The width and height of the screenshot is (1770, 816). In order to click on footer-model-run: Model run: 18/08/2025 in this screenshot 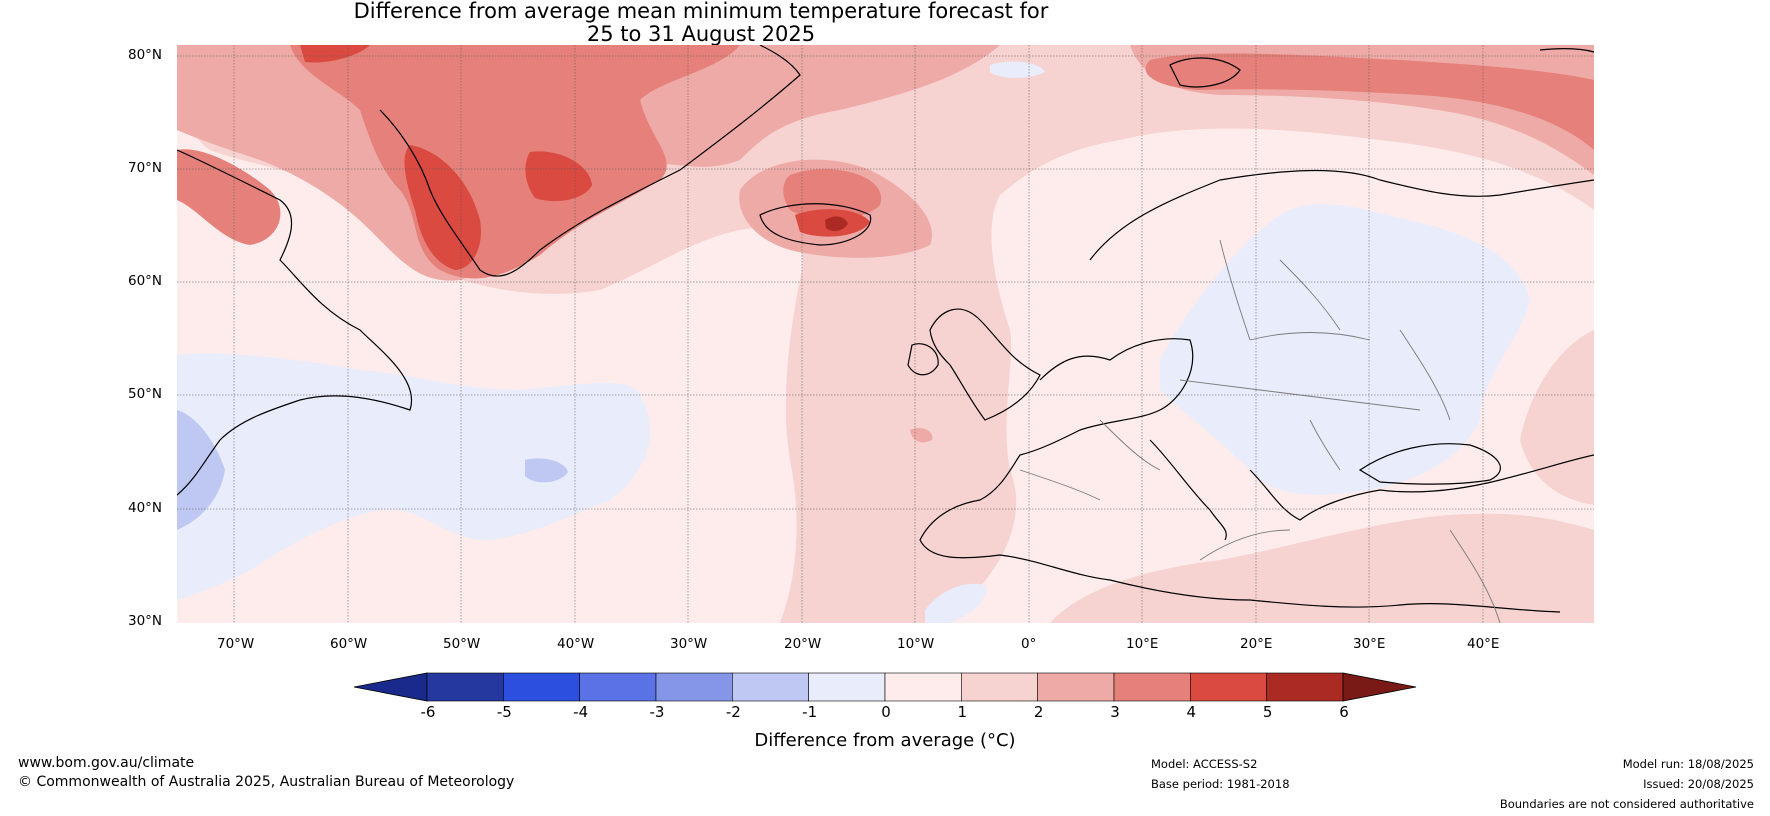, I will do `click(1688, 764)`.